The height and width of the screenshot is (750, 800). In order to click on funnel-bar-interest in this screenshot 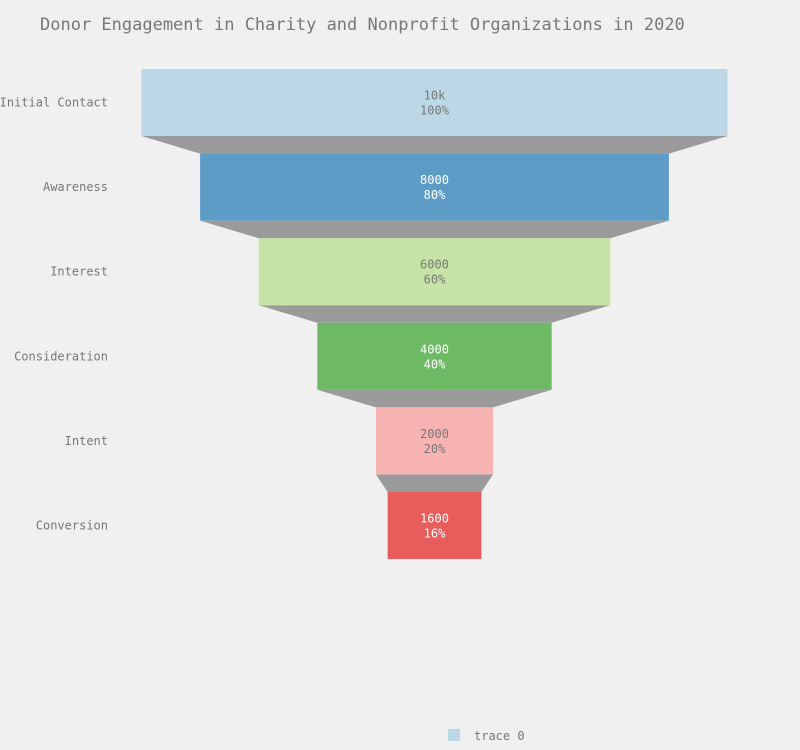, I will do `click(434, 272)`.